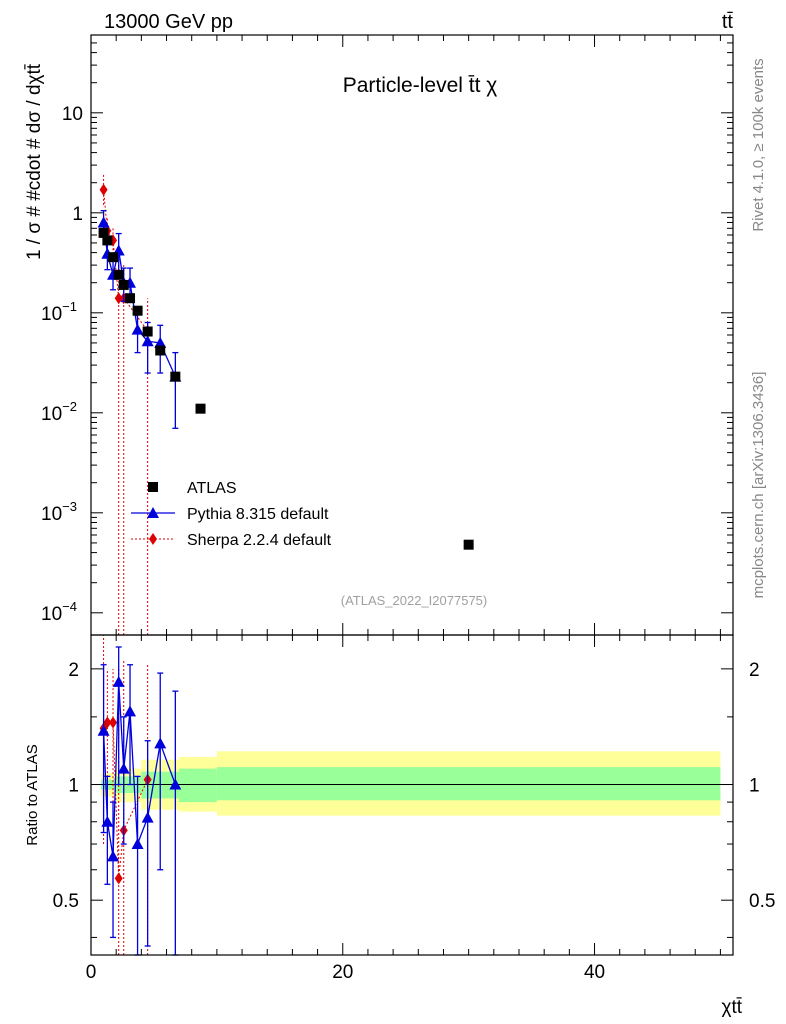 This screenshot has width=786, height=1024. What do you see at coordinates (414, 600) in the screenshot?
I see `analysis-label: (ATLAS_2022_I2077575)` at bounding box center [414, 600].